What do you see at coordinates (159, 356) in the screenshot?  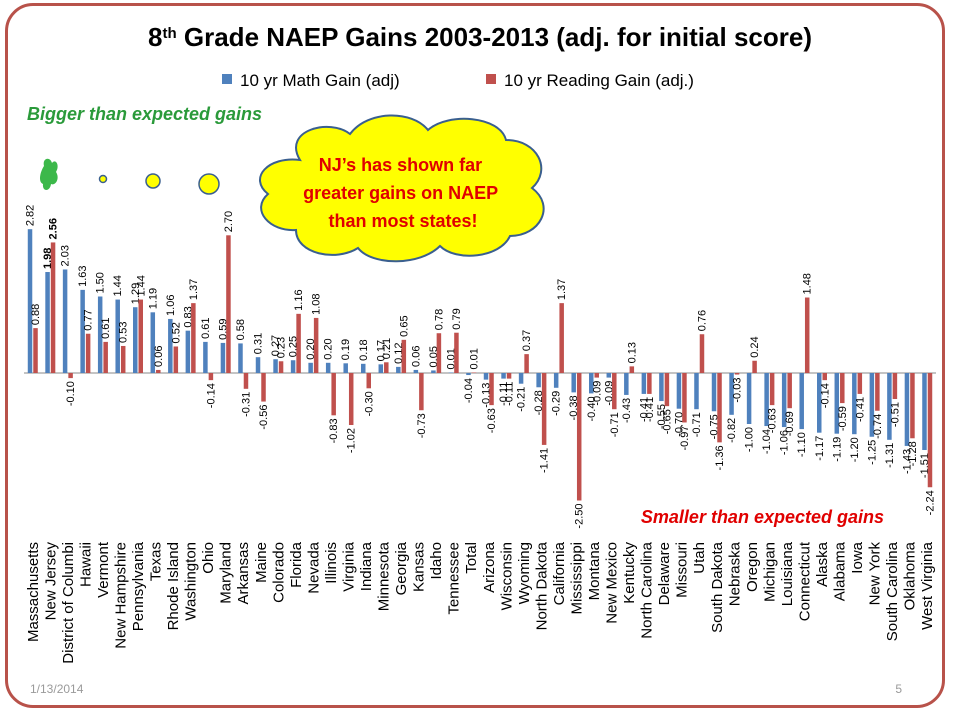 I see `reading-value-label-7: 0.06` at bounding box center [159, 356].